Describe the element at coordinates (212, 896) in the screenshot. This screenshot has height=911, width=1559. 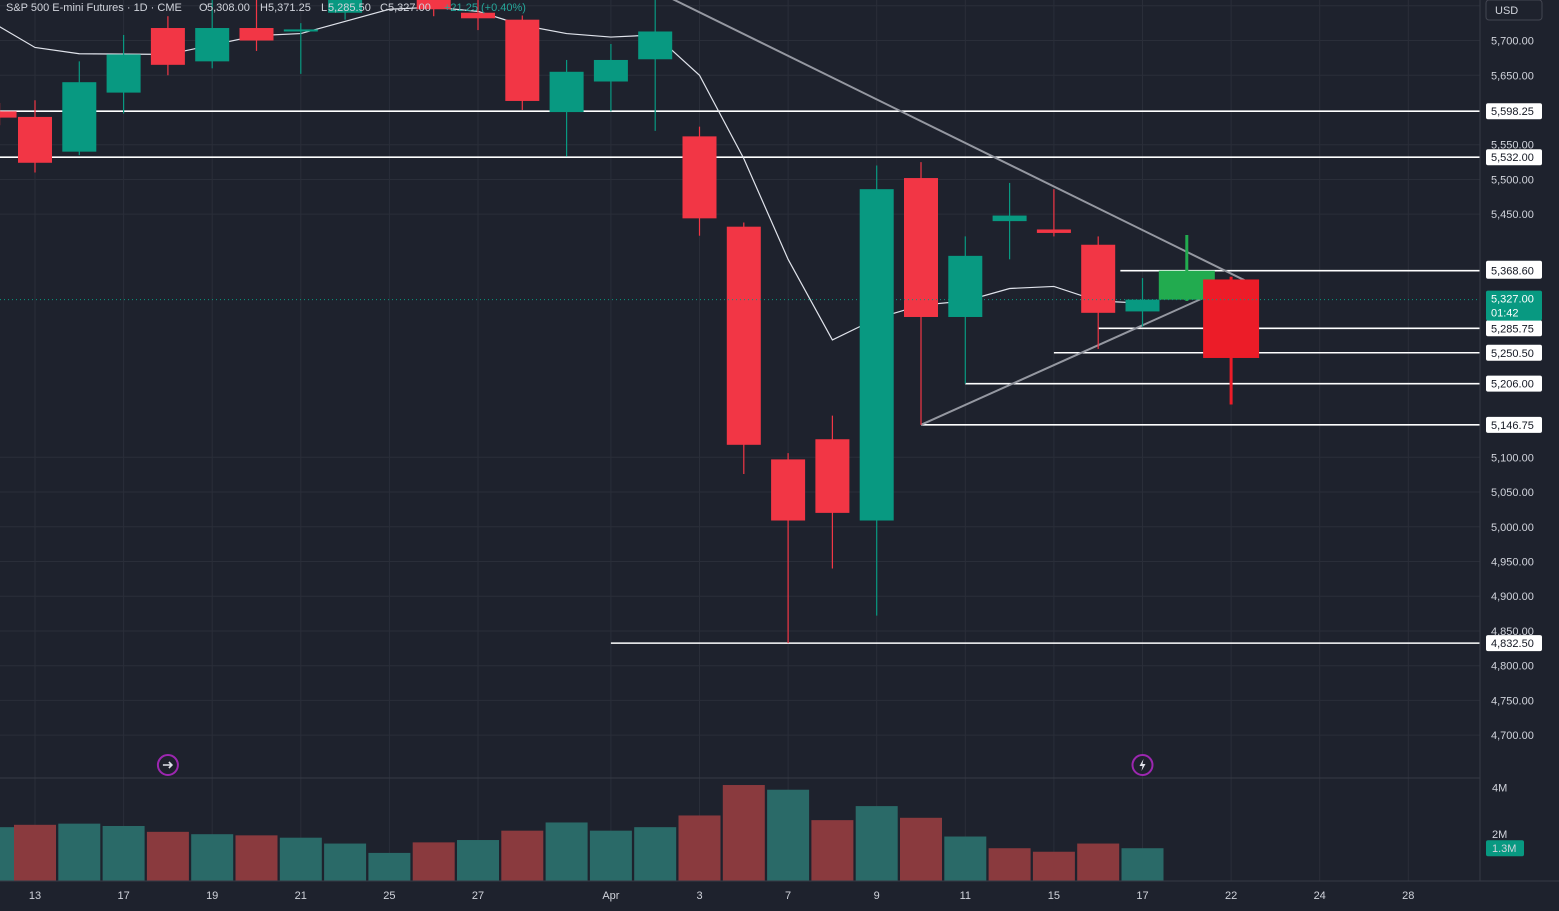
I see `x-tick-label: 19` at that location.